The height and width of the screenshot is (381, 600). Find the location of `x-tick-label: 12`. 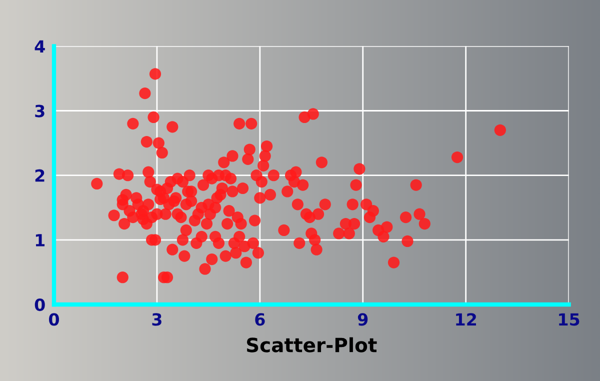

x-tick-label: 12 is located at coordinates (466, 319).